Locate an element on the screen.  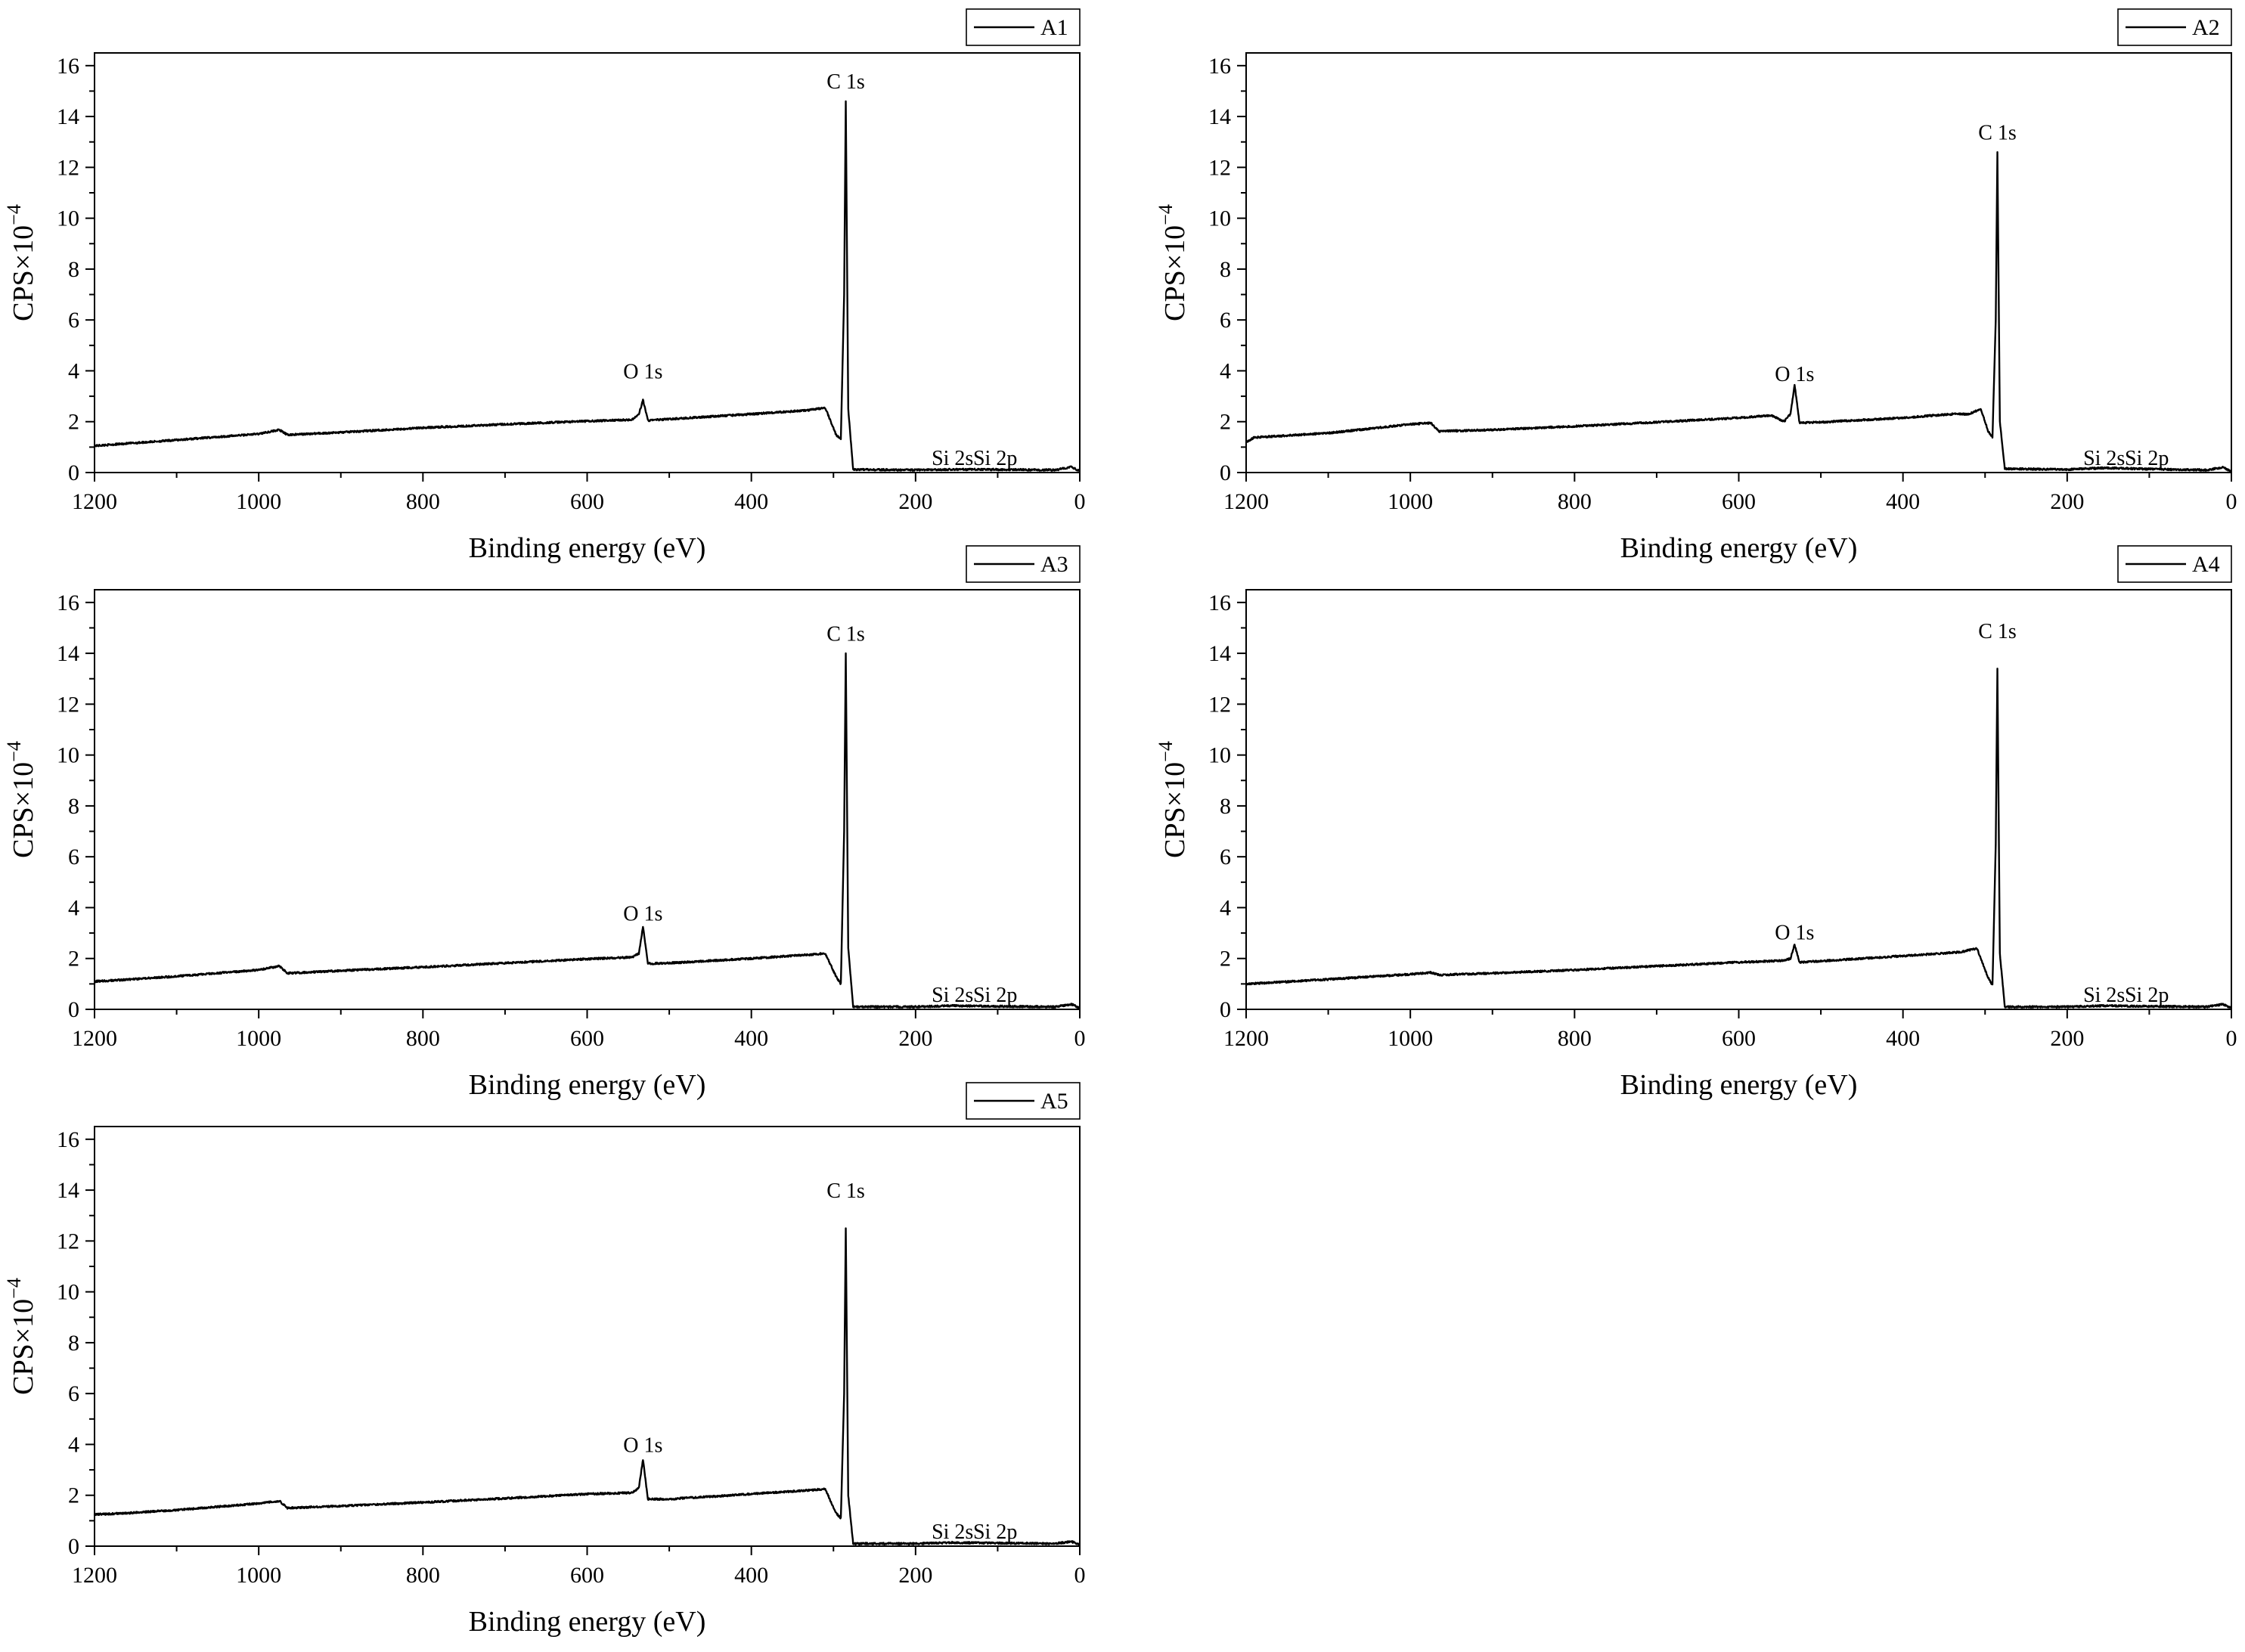
legend-label: A5 is located at coordinates (1054, 1102).